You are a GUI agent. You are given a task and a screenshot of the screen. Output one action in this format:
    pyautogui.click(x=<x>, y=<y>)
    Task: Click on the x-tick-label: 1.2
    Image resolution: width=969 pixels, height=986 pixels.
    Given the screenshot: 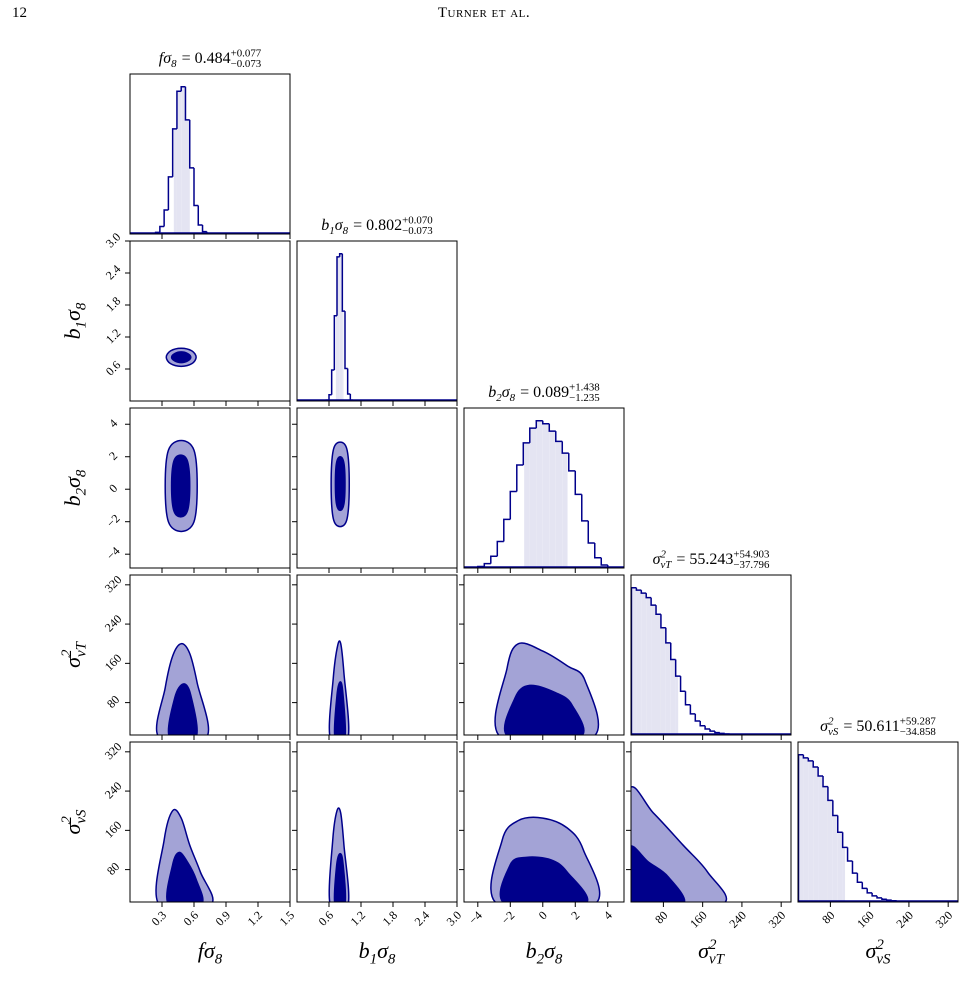 What is the action you would take?
    pyautogui.click(x=255, y=918)
    